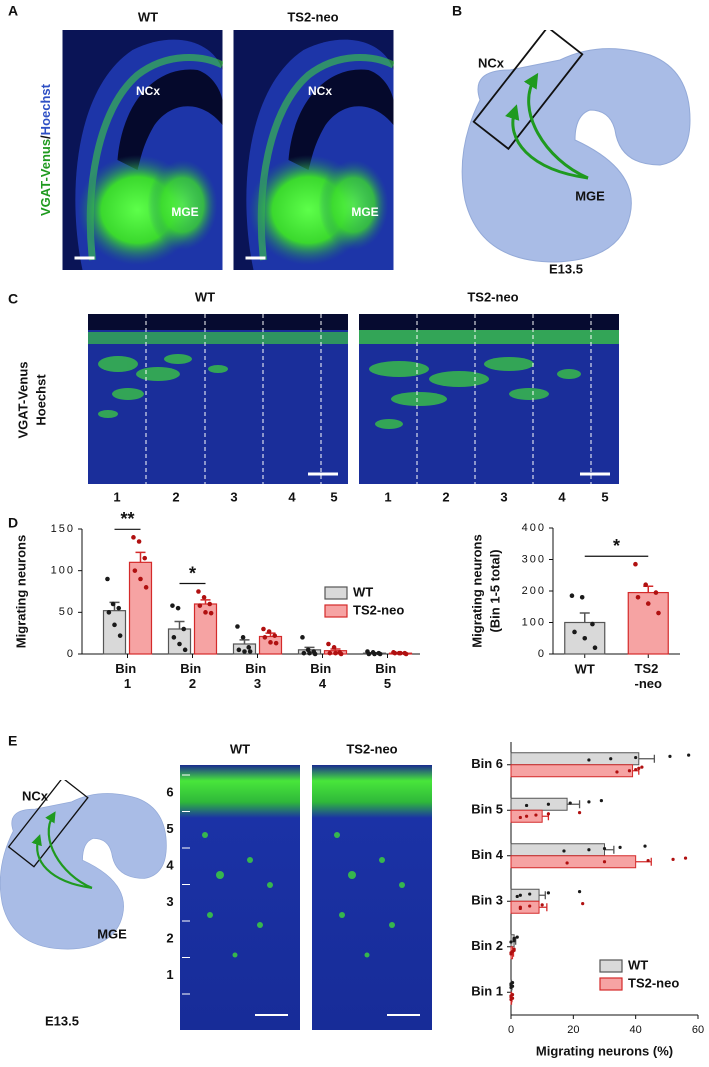 The image size is (709, 1067). What do you see at coordinates (648, 668) in the screenshot?
I see `label-line: TS2` at bounding box center [648, 668].